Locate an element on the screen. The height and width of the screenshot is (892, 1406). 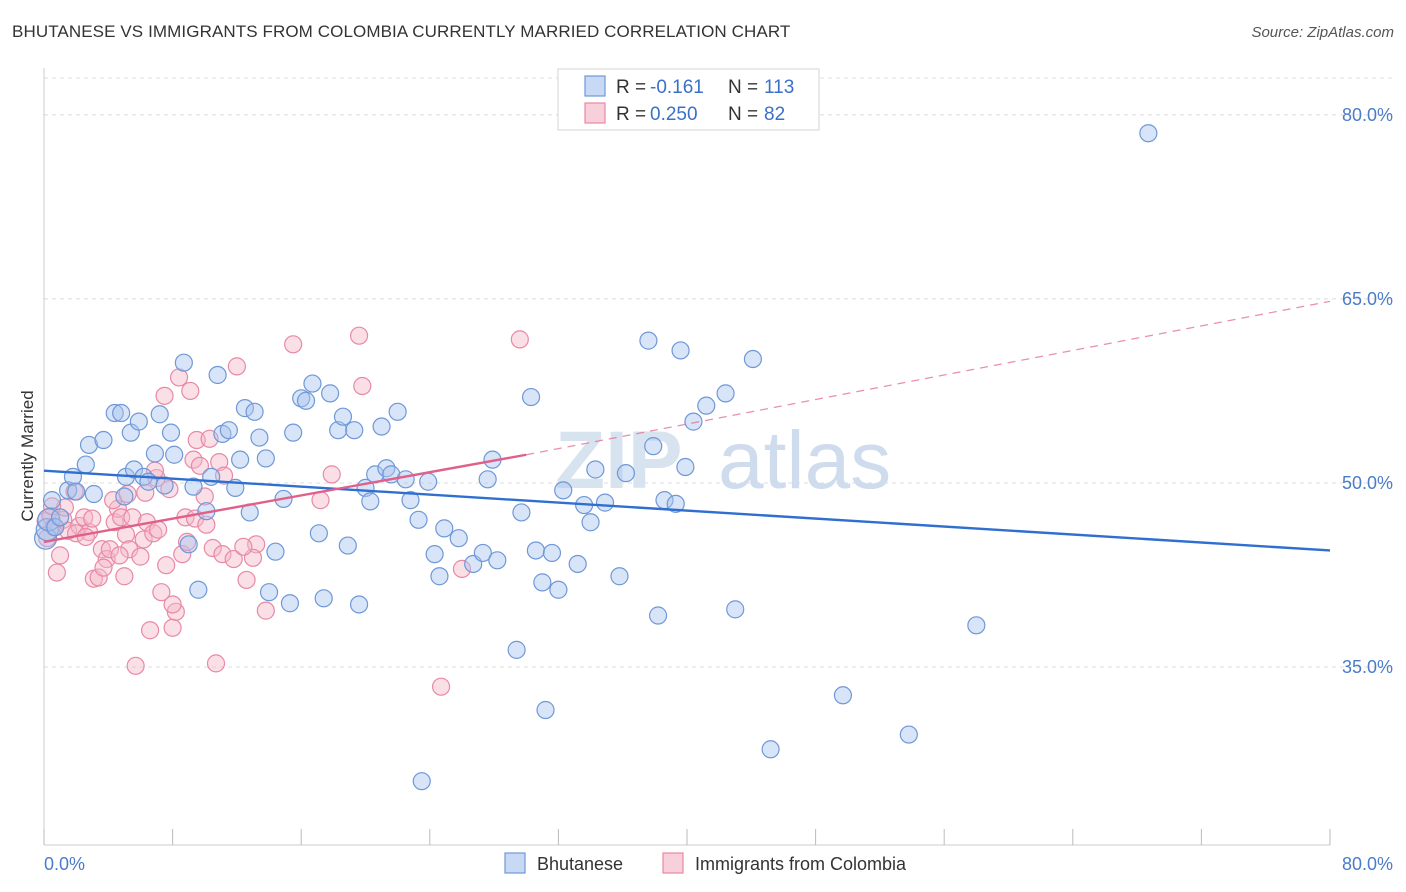
x-tick-labels: 0.0% 80.0% is located at coordinates (718, 864).